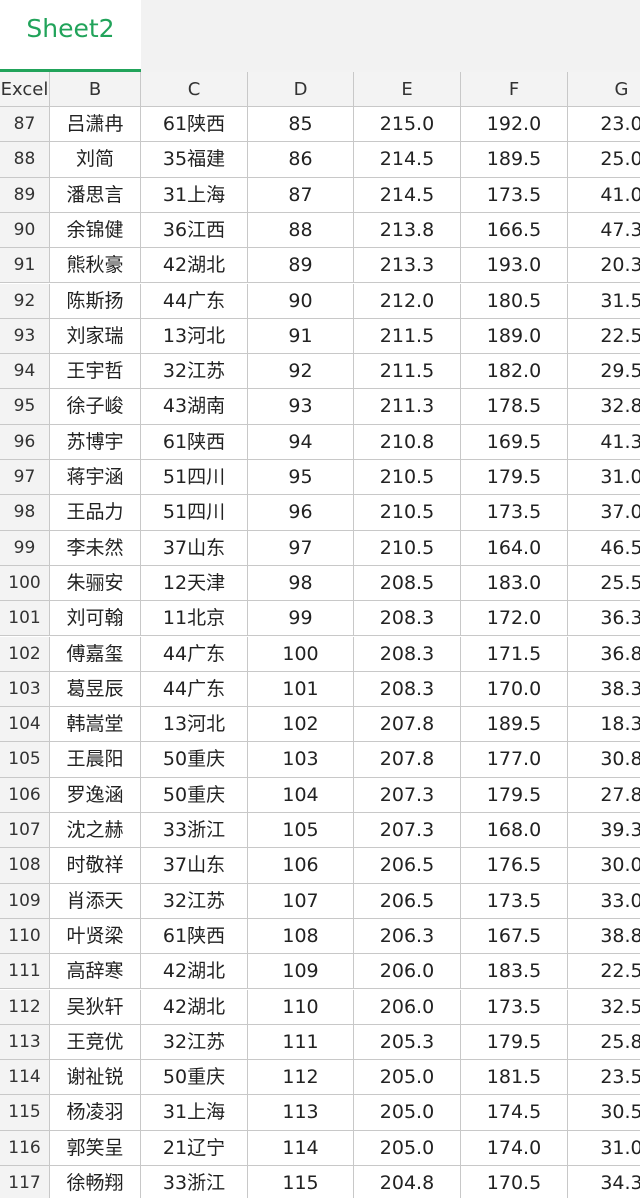 The width and height of the screenshot is (640, 1198). I want to click on cell: 朱骊安, so click(95, 583).